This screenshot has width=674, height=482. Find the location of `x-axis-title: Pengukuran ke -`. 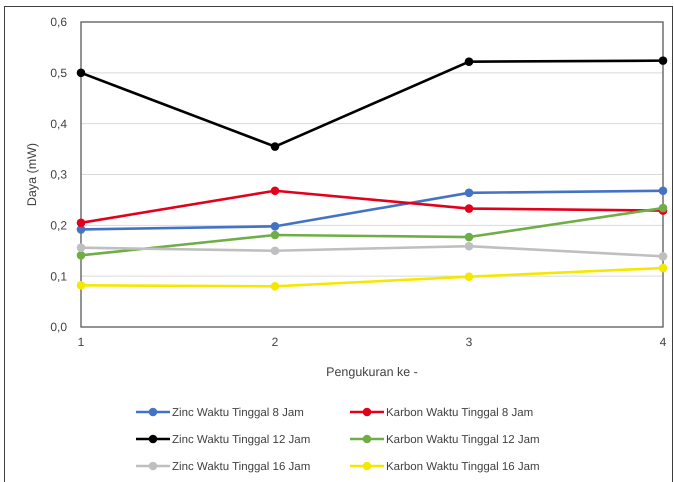

x-axis-title: Pengukuran ke - is located at coordinates (372, 372).